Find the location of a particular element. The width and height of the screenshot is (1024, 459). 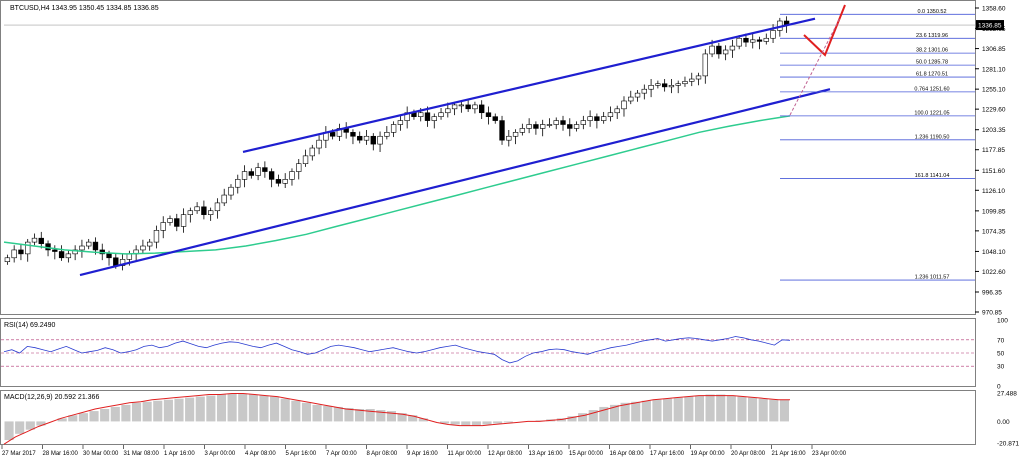

current-price-label: 1336.85 is located at coordinates (990, 26).